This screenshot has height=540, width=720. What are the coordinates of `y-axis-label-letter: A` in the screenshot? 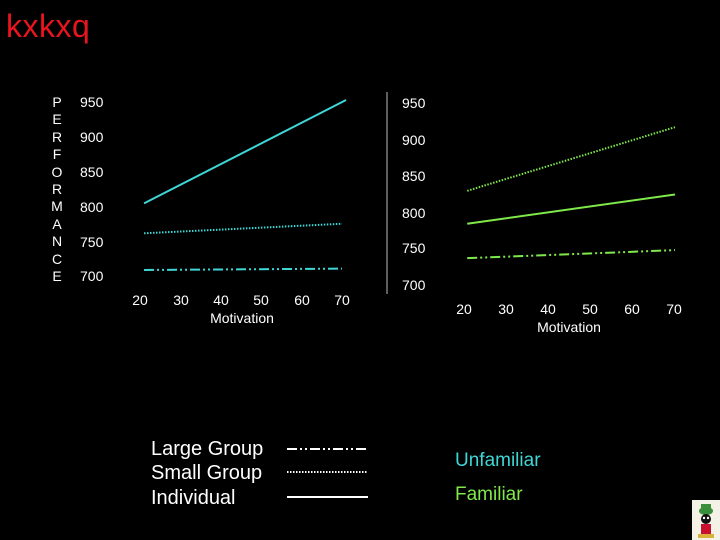 It's located at (57, 223).